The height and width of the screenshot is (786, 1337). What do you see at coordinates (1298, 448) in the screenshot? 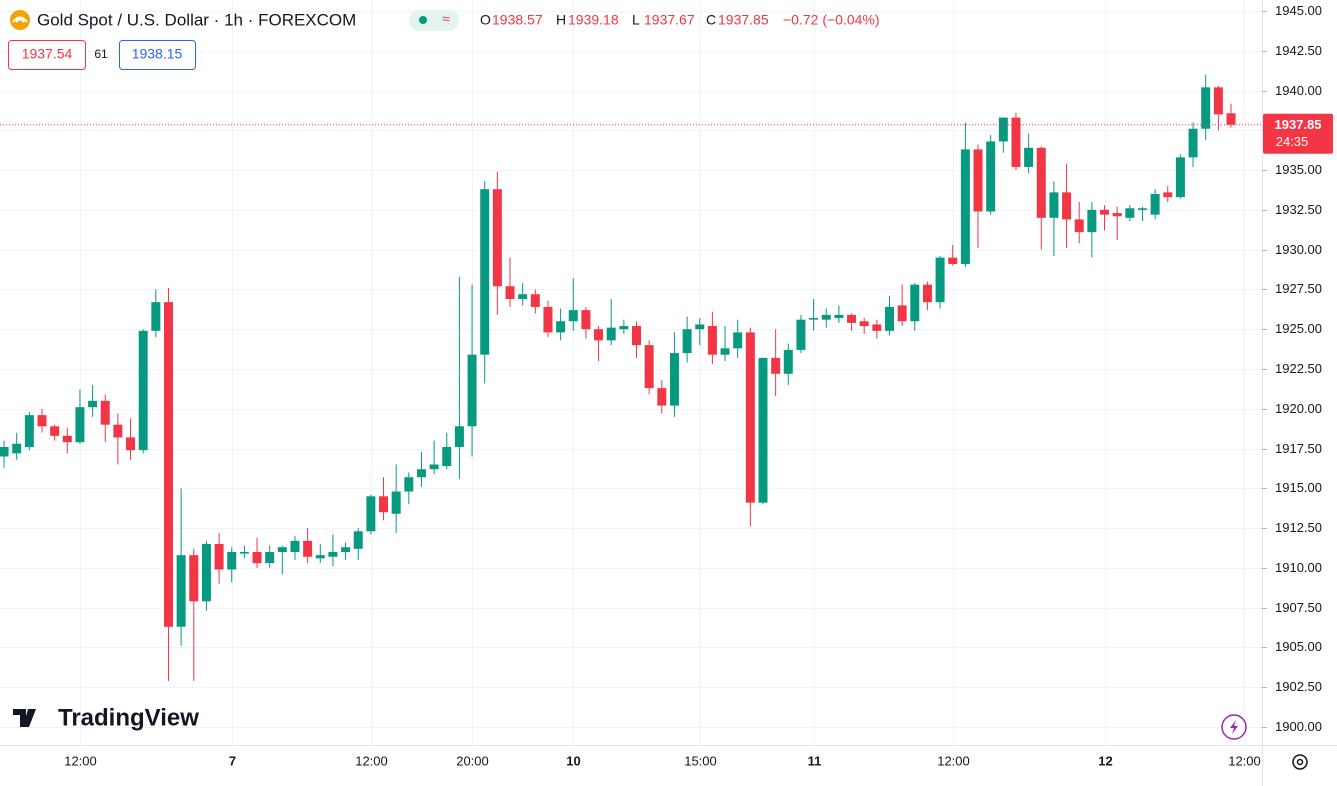
I see `y-tick-label: 1917.50` at bounding box center [1298, 448].